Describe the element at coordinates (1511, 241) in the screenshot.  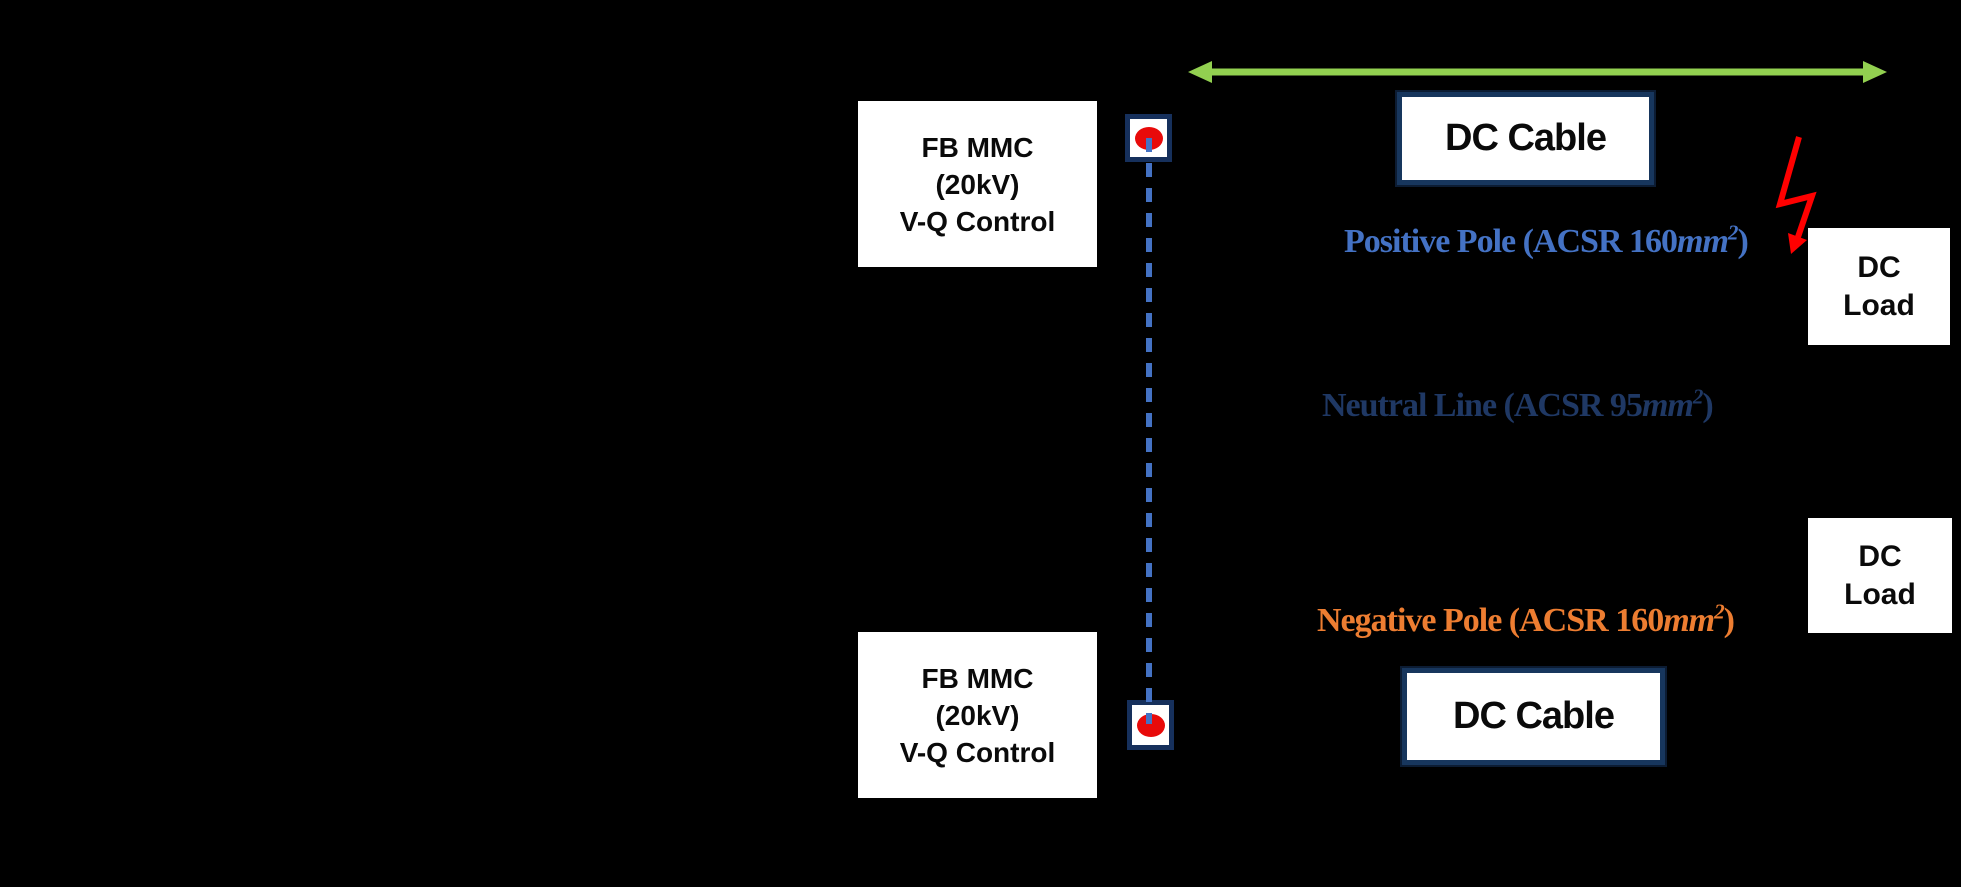
I see `pole-label-text: Positive Pole (ACSR 160` at that location.